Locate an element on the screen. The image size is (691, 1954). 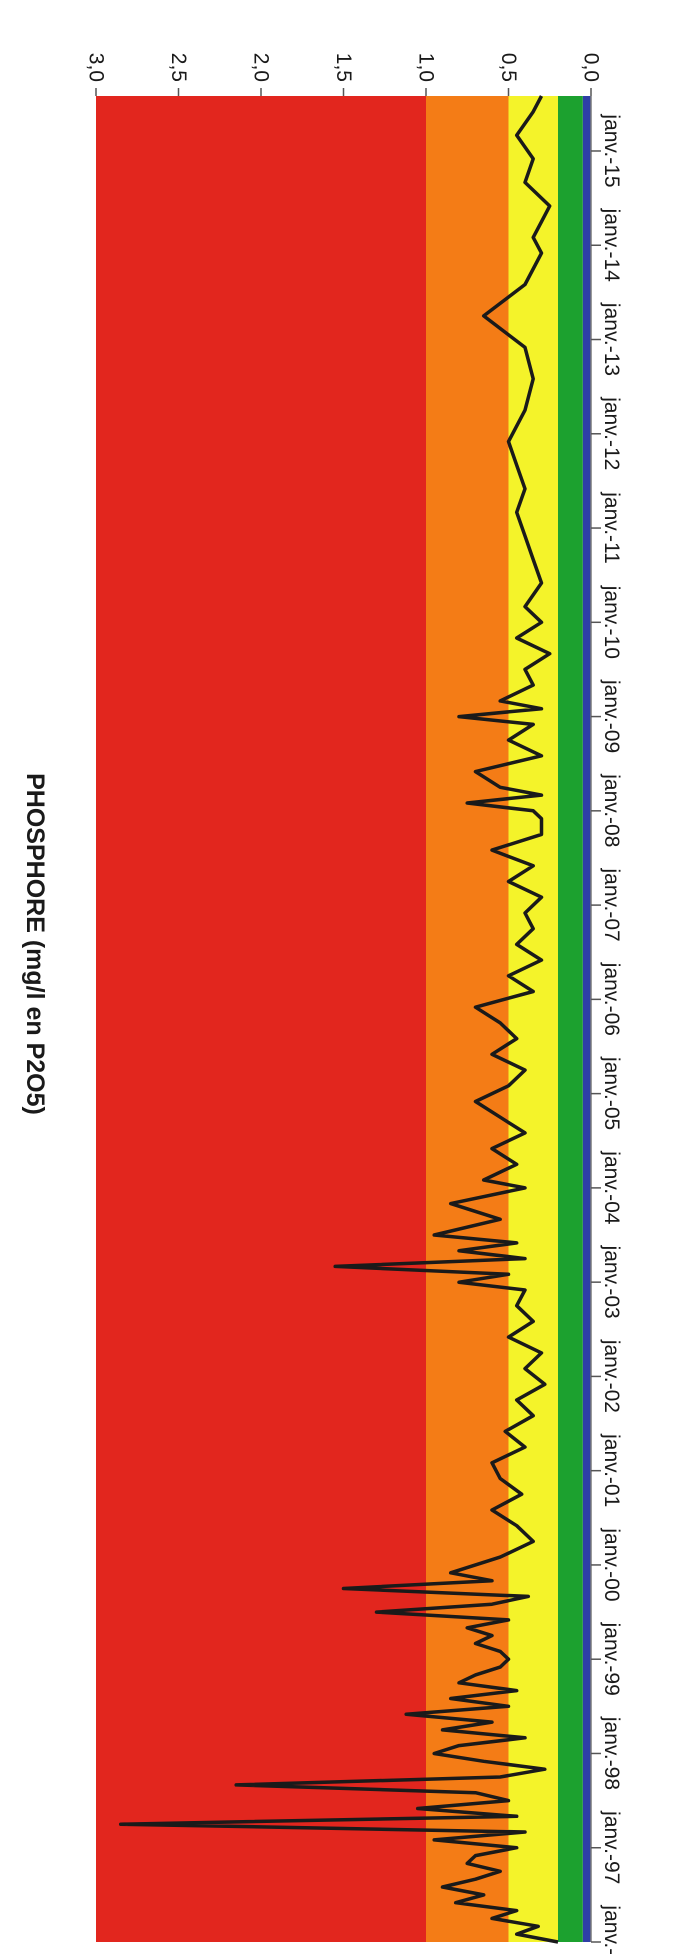
x-tick-label: janv.-07 is located at coordinates (611, 905).